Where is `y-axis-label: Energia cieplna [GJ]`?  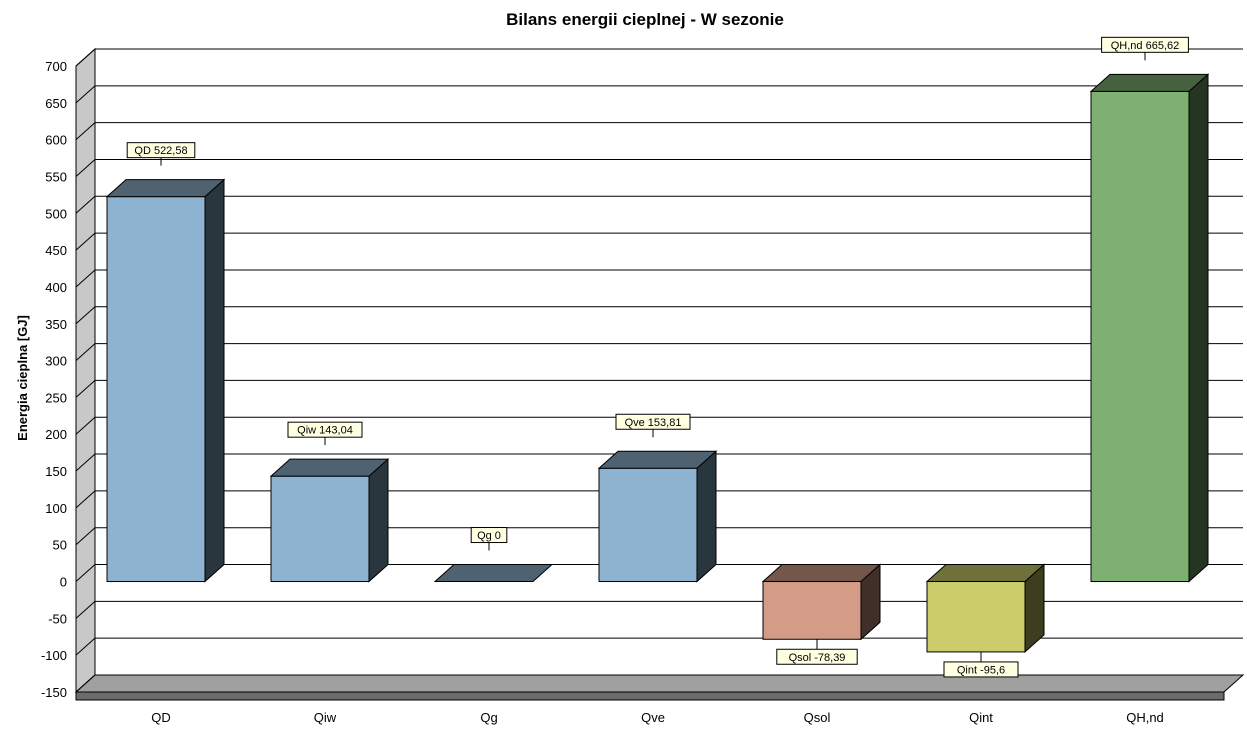 y-axis-label: Energia cieplna [GJ] is located at coordinates (22, 378).